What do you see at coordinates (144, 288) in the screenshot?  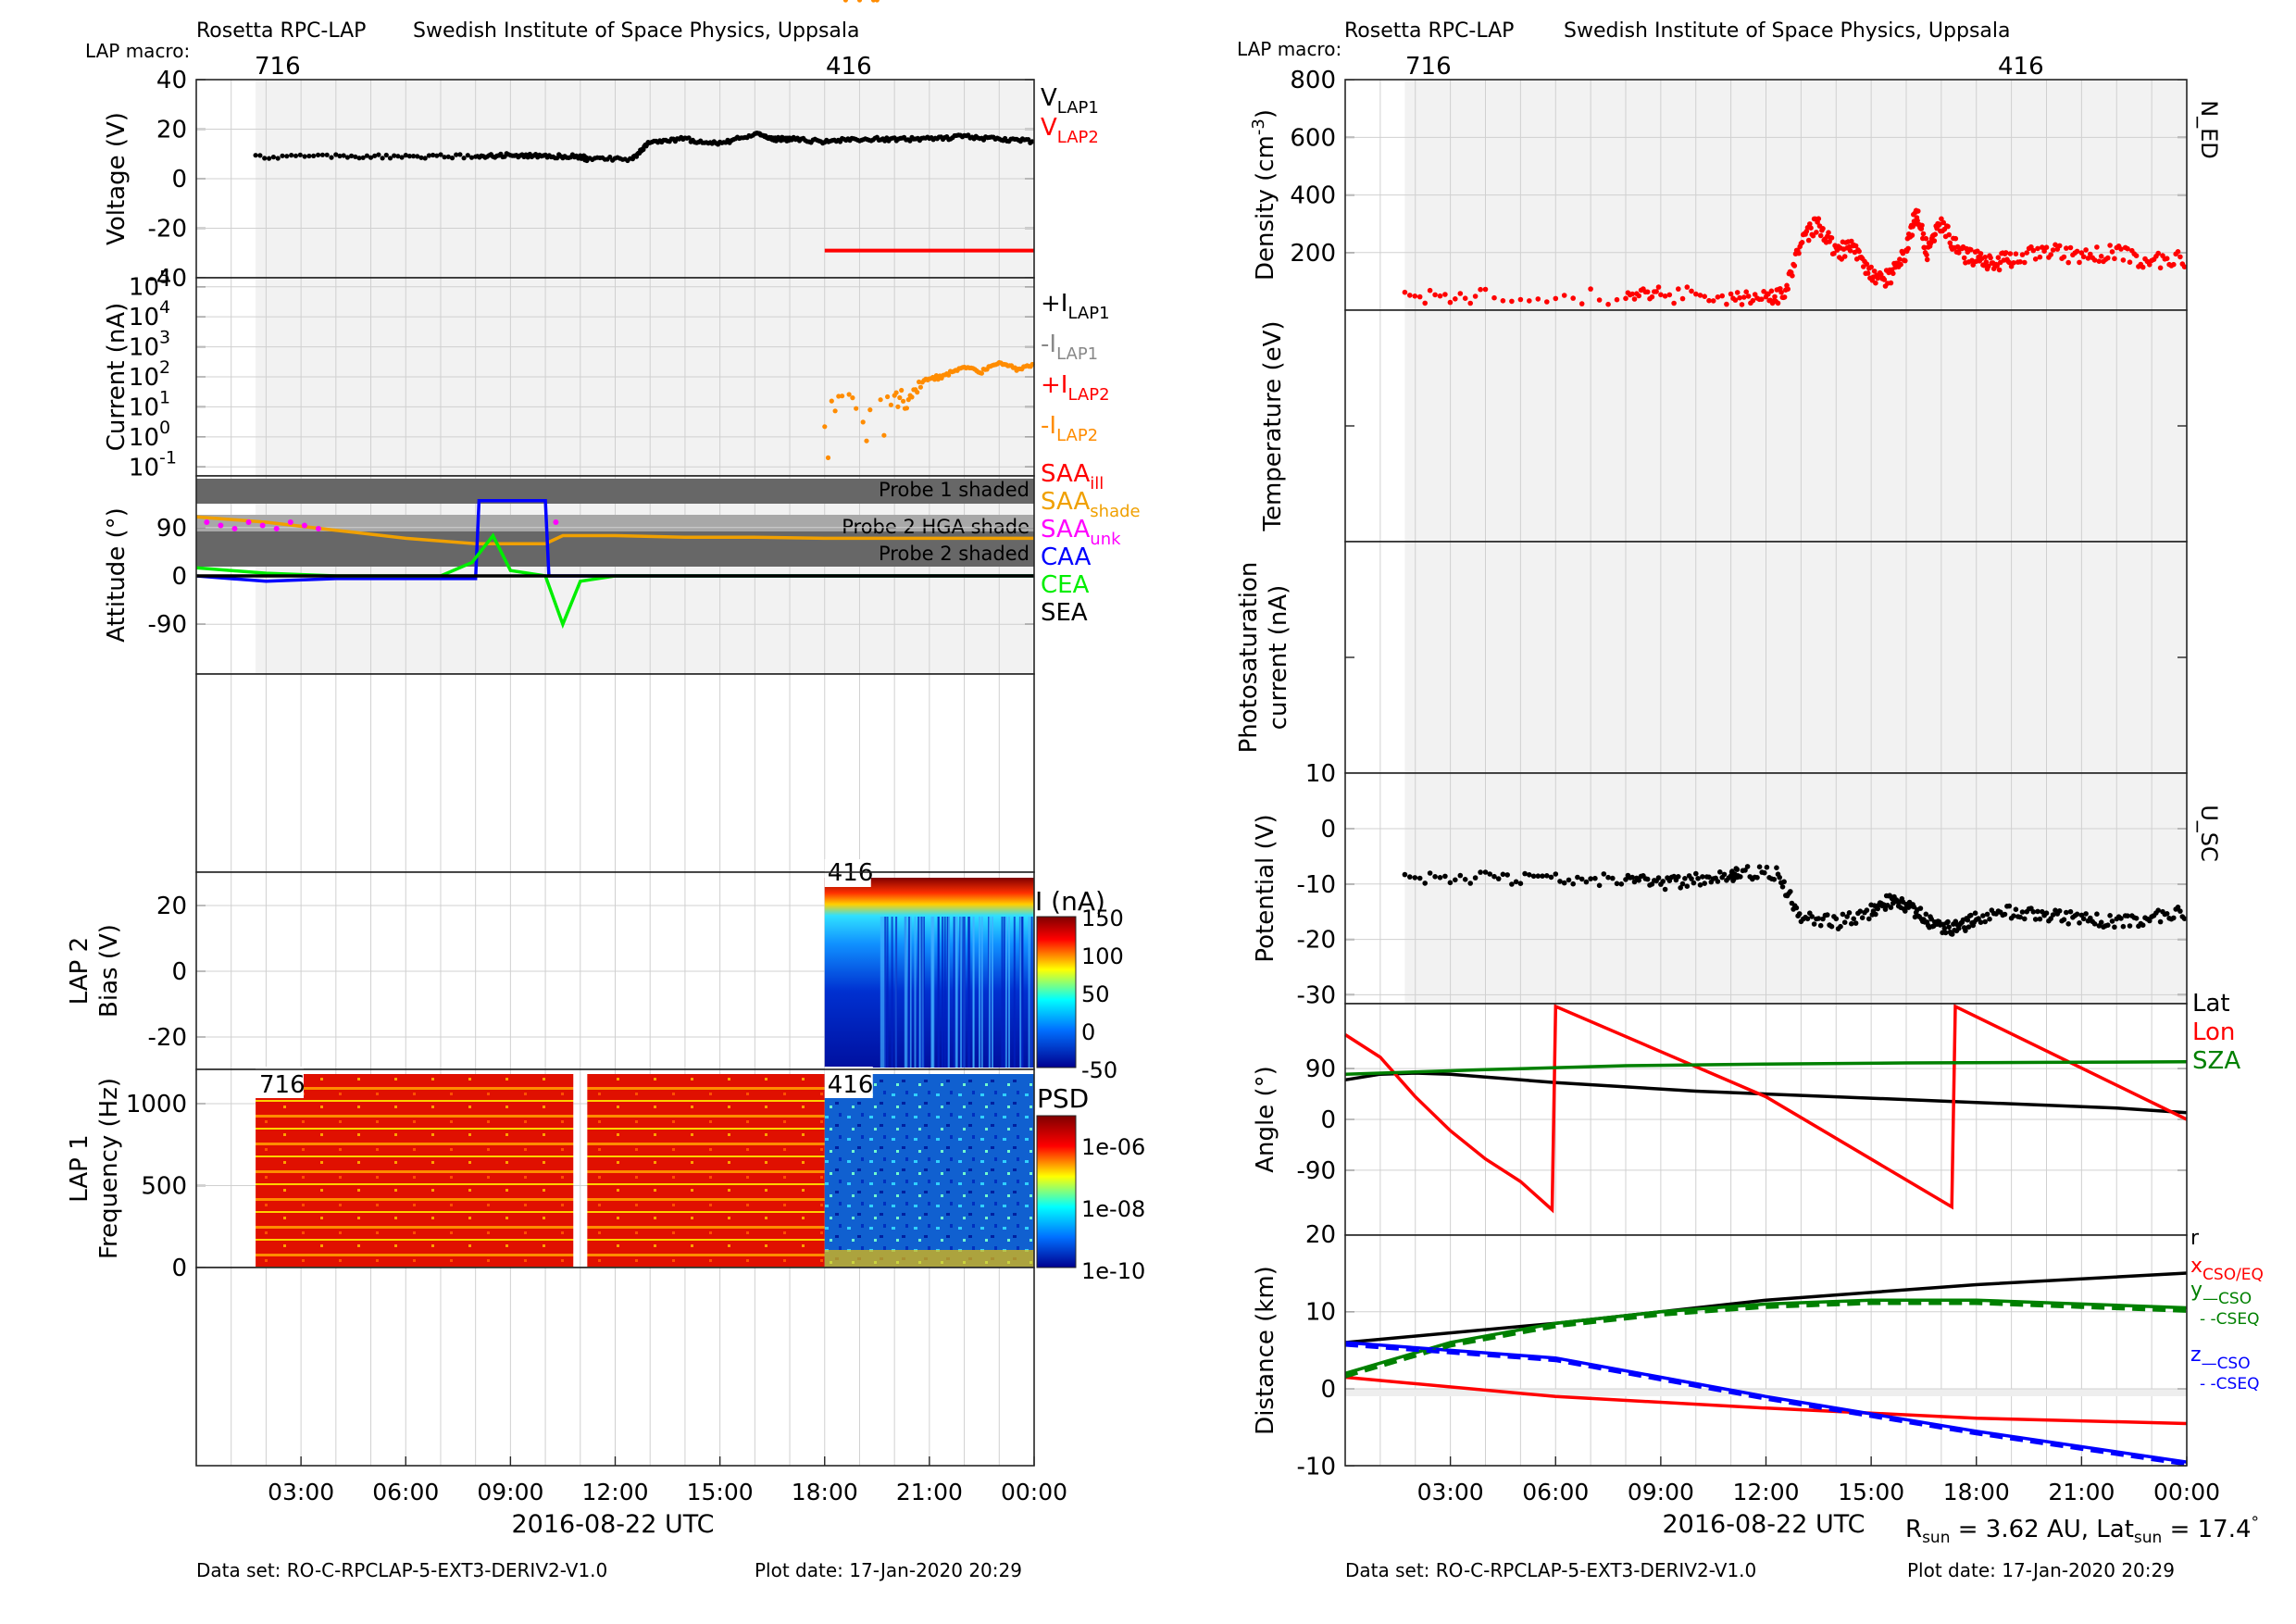 I see `tick-base: 10` at bounding box center [144, 288].